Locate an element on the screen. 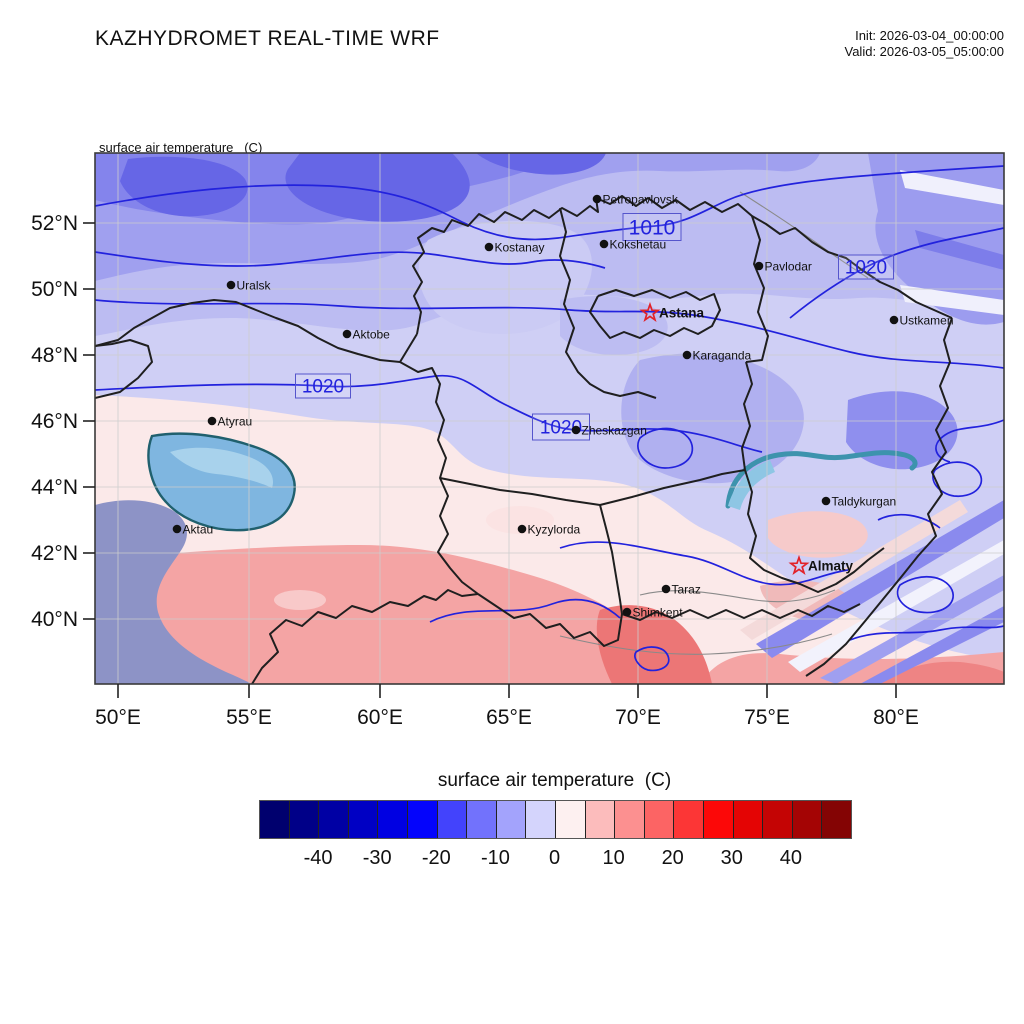  city-kostanay: Kostanay is located at coordinates (514, 248).